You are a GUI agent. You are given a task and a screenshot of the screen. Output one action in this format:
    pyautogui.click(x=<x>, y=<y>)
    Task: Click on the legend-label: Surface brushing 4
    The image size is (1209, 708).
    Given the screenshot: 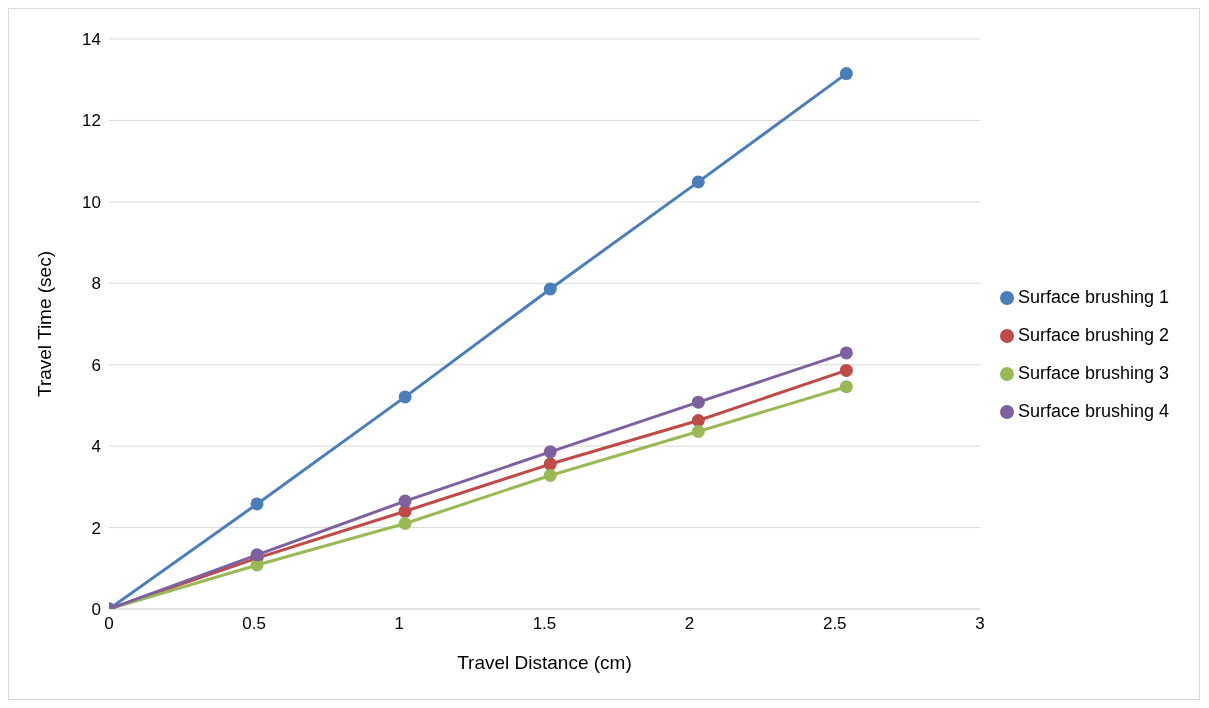 What is the action you would take?
    pyautogui.click(x=1093, y=411)
    